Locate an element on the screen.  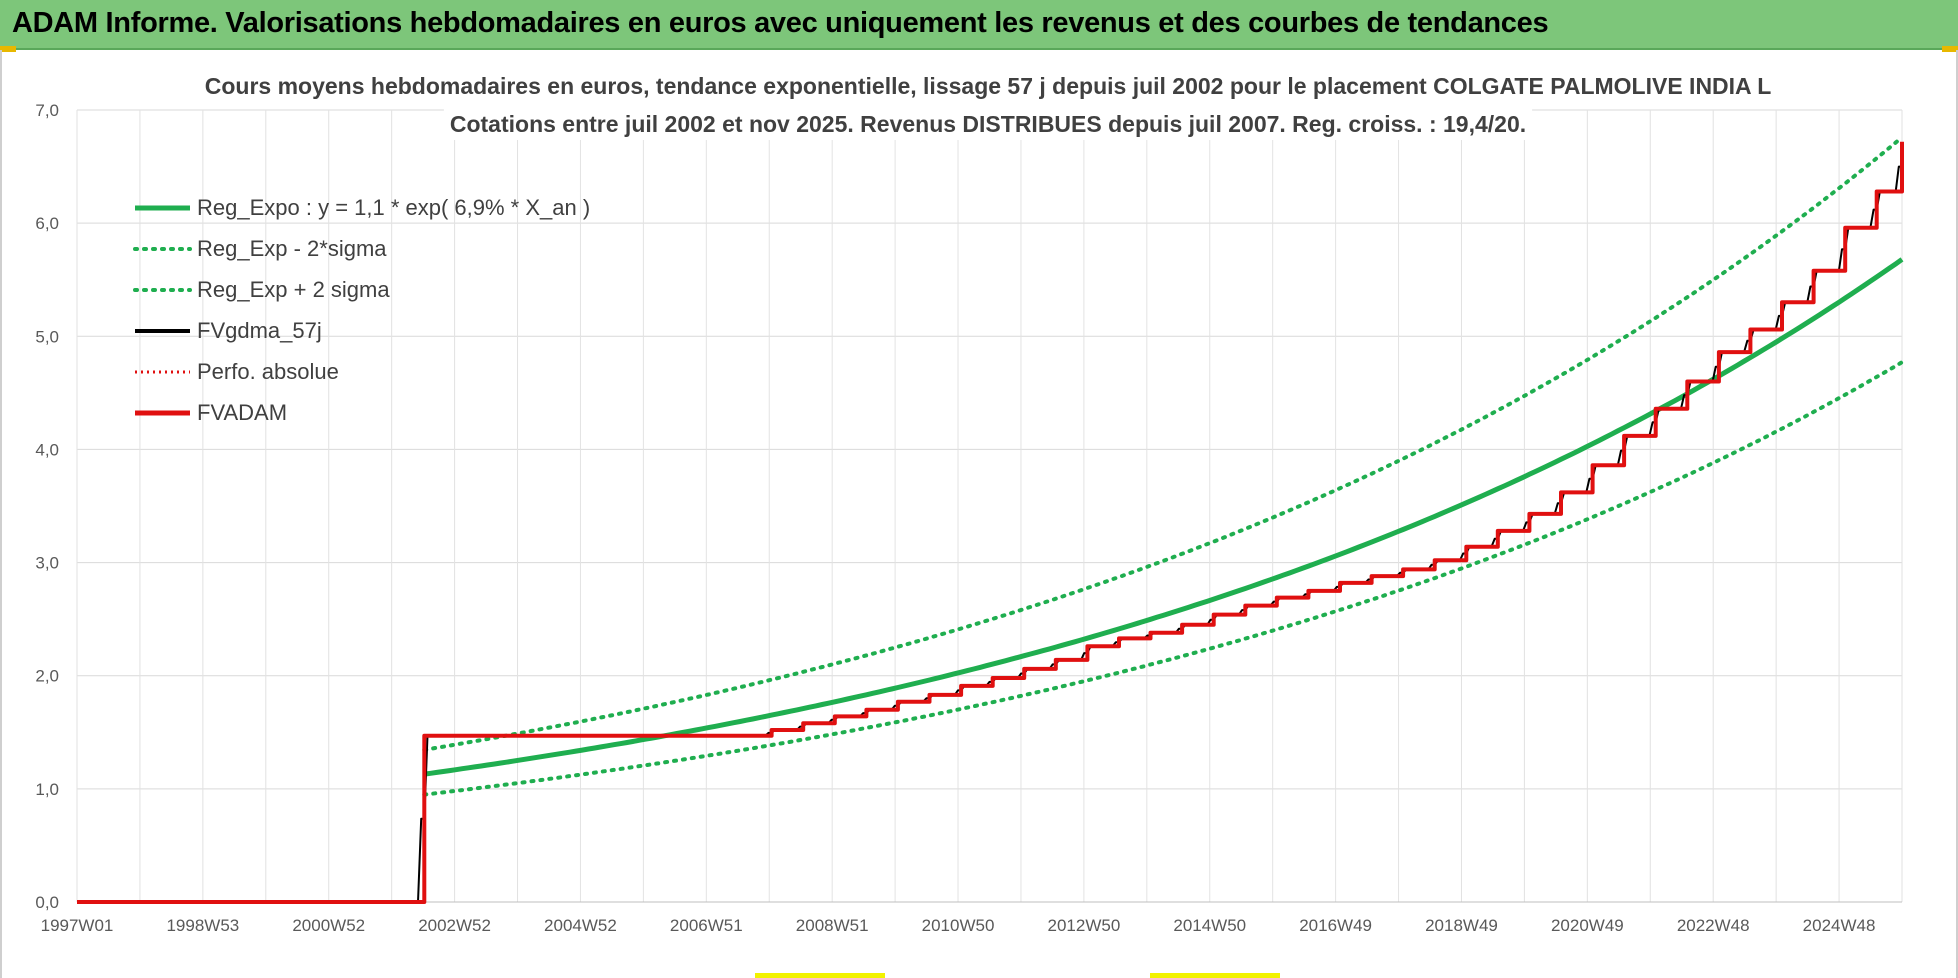
legend-label-reg: Reg_Expo : y = 1,1 * exp( 6,9% * X_an ) is located at coordinates (393, 207).